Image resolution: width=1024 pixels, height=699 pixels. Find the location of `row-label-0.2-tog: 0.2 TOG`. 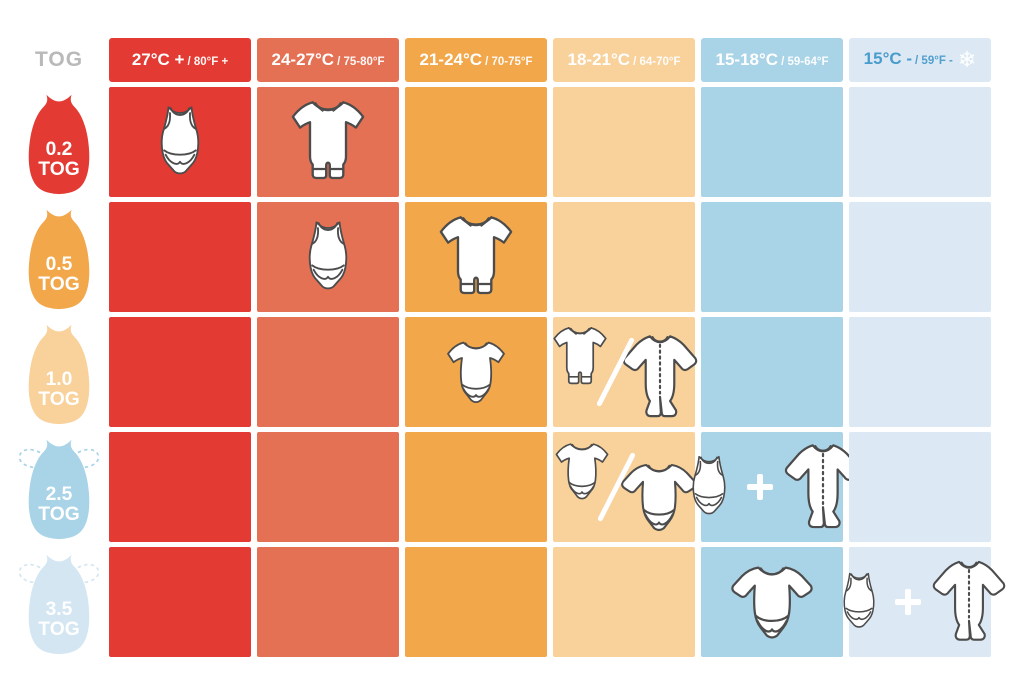

row-label-0.2-tog: 0.2 TOG is located at coordinates (59, 142).